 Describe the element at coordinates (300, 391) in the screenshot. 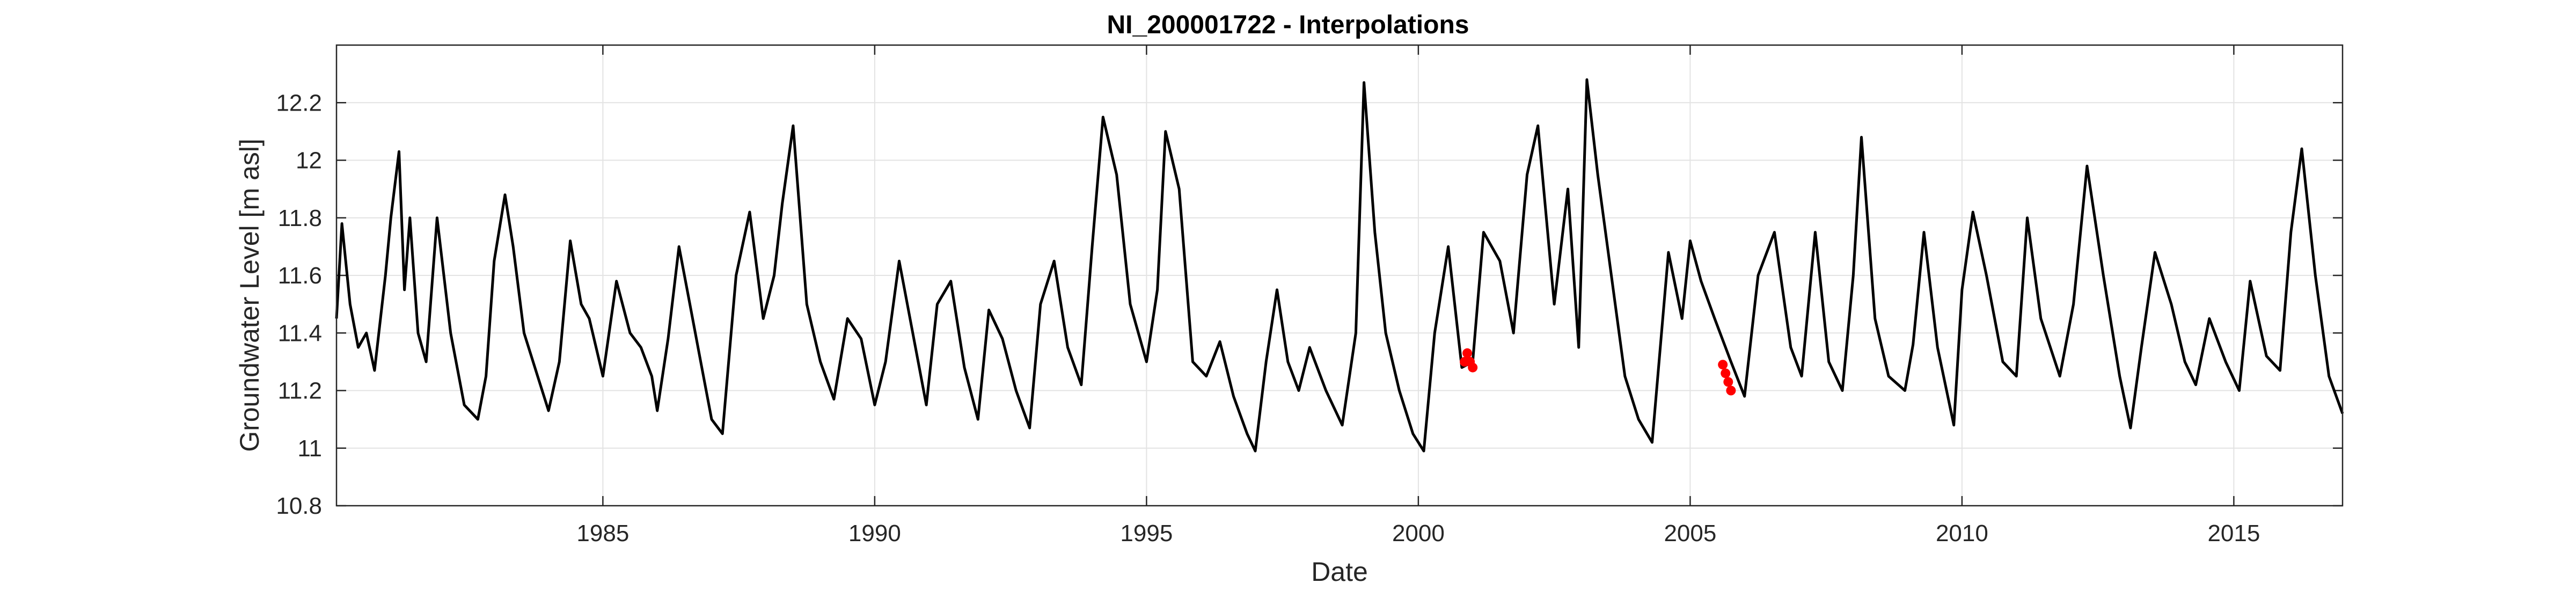

I see `y-tick-label: 11.2` at that location.